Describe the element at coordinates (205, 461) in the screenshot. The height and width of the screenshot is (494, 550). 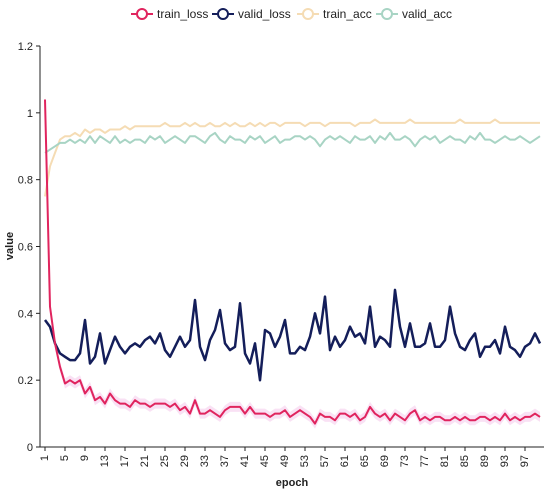
I see `x-tick-label: 33` at that location.